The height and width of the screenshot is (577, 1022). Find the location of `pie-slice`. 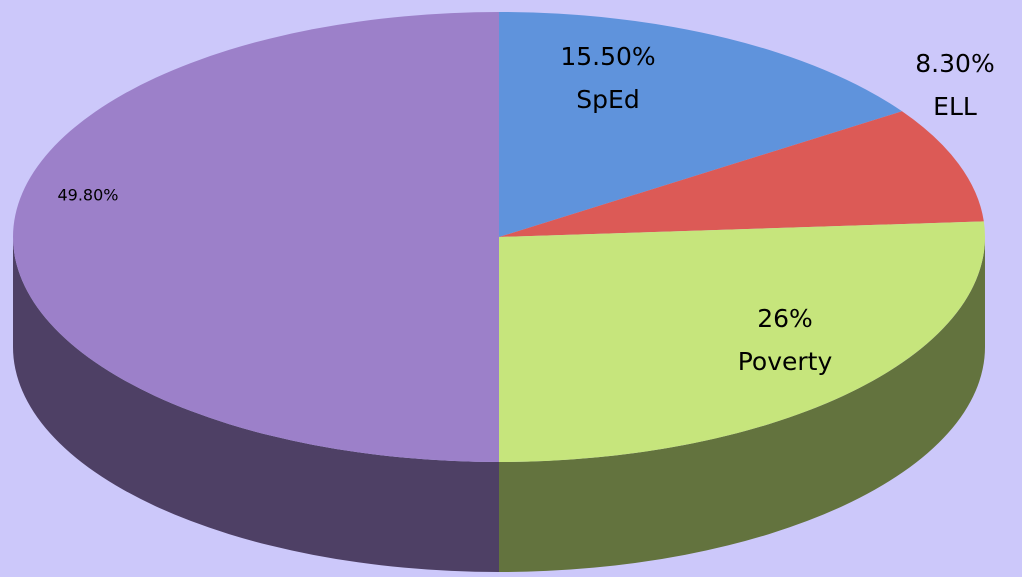

pie-slice is located at coordinates (741, 174).